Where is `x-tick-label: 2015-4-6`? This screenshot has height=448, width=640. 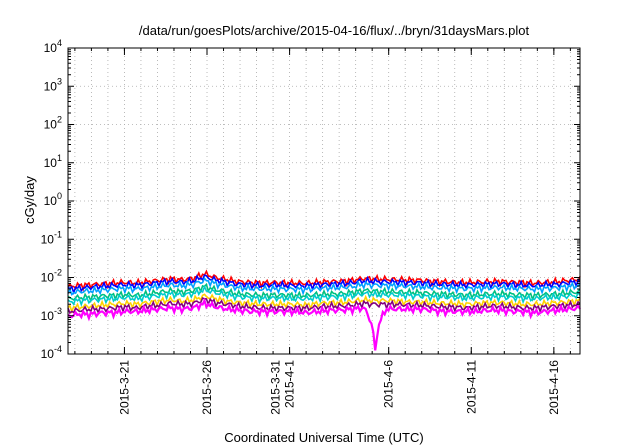
x-tick-label: 2015-4-6 is located at coordinates (389, 384).